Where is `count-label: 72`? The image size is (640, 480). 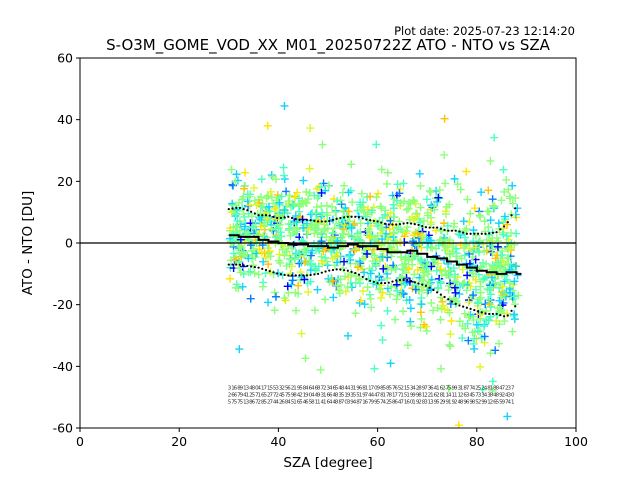 count-label: 72 is located at coordinates (505, 388).